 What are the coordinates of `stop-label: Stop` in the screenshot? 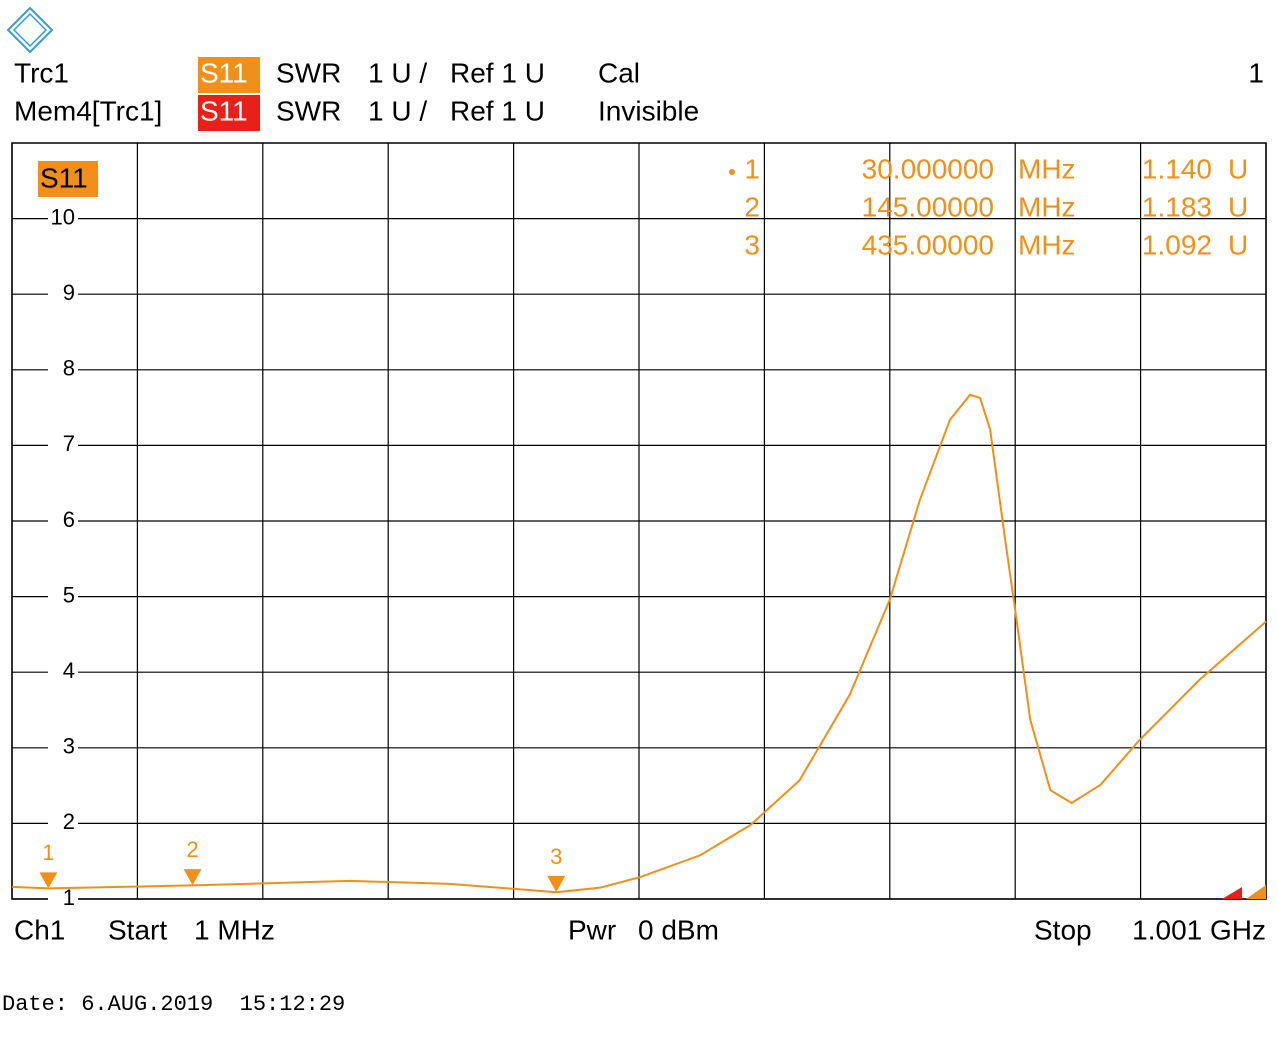 It's located at (1063, 929).